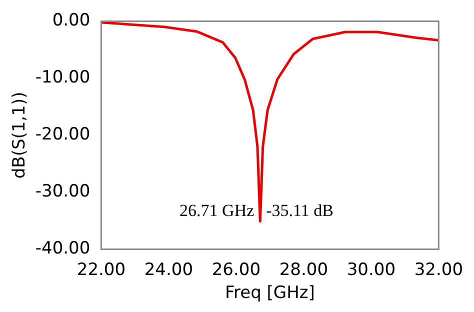 This screenshot has width=474, height=312. Describe the element at coordinates (217, 210) in the screenshot. I see `annotation: 26.71 GHz` at that location.